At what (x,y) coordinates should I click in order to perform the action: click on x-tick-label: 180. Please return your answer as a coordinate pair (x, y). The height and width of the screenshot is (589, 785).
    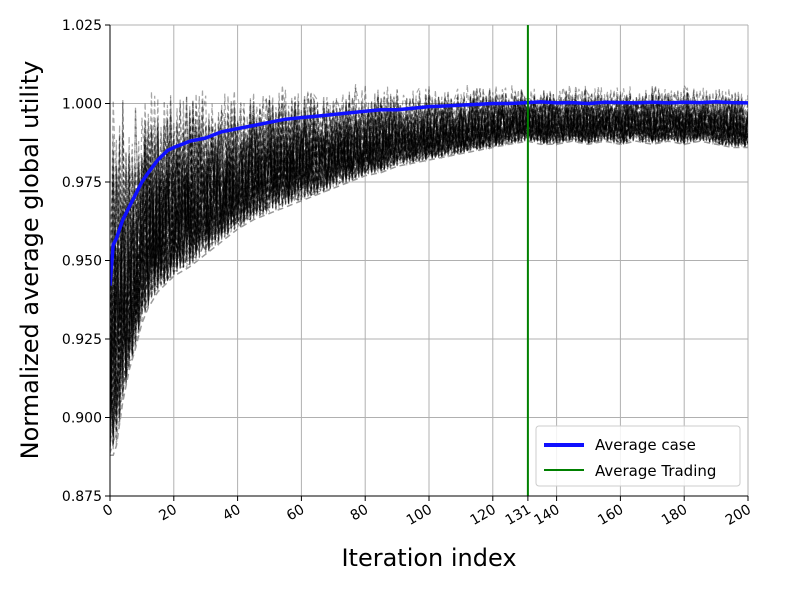
    Looking at the image, I should click on (674, 515).